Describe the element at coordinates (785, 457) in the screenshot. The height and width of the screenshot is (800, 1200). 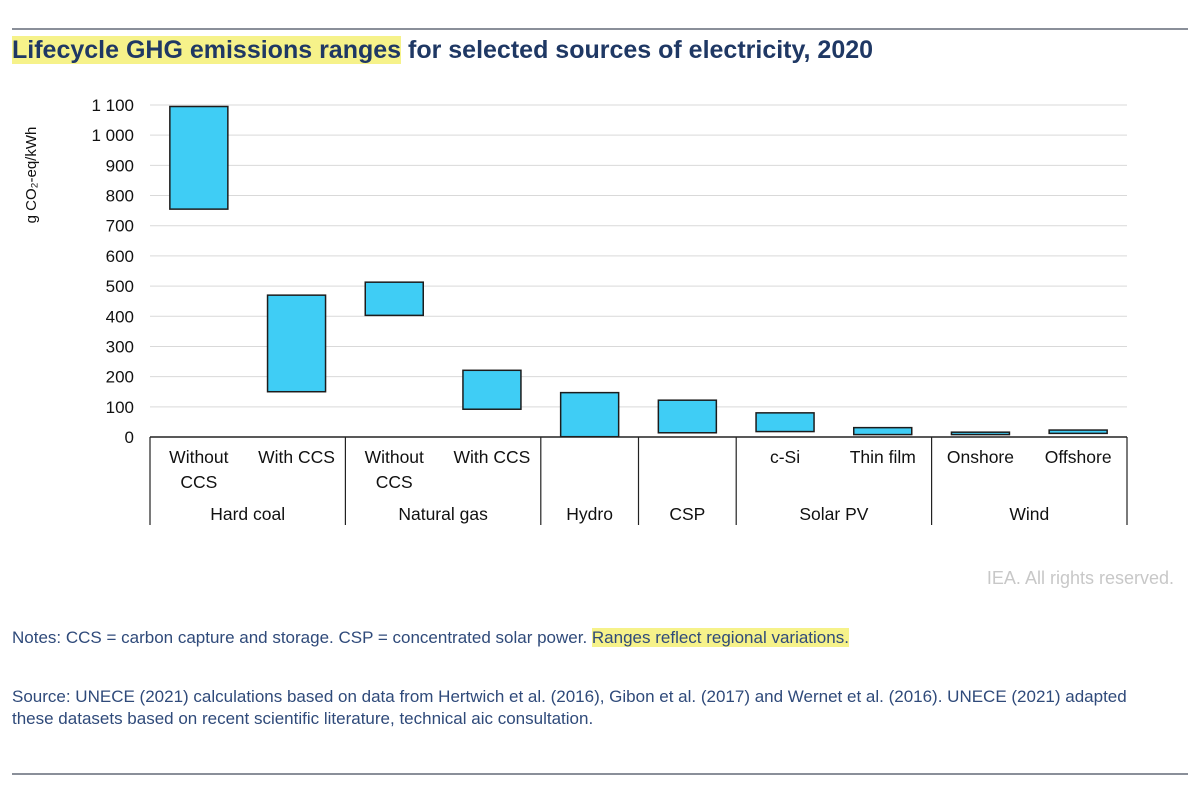
I see `category-label: c-Si` at that location.